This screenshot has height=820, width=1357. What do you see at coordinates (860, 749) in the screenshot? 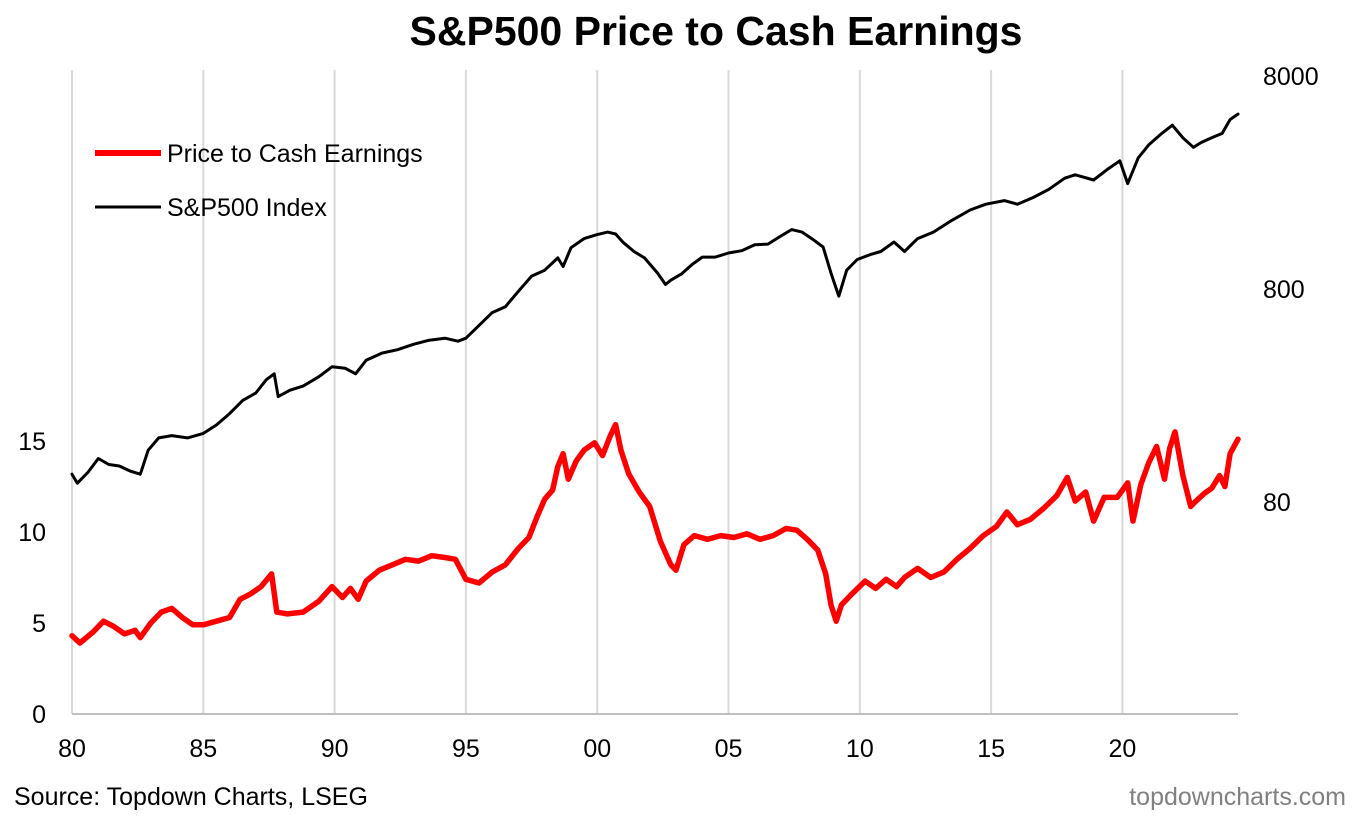
I see `x-tick-label: 10` at bounding box center [860, 749].